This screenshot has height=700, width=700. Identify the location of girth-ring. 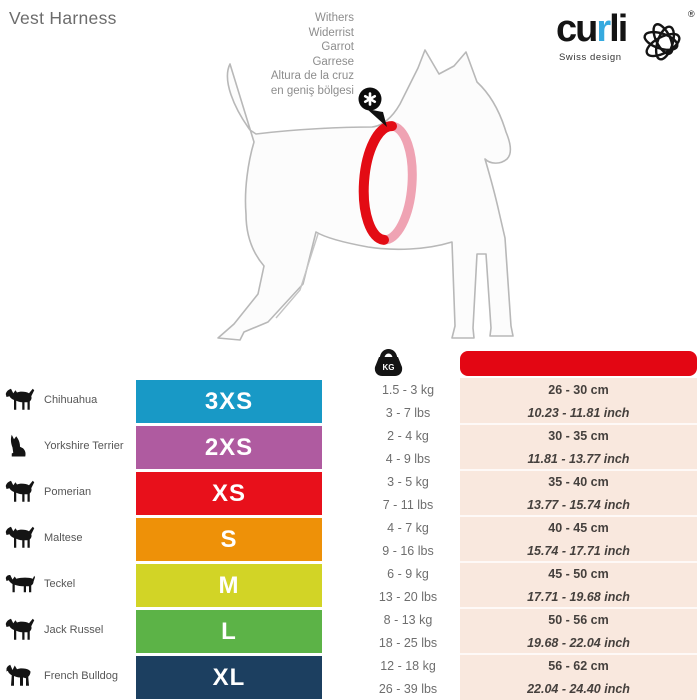
(387, 183).